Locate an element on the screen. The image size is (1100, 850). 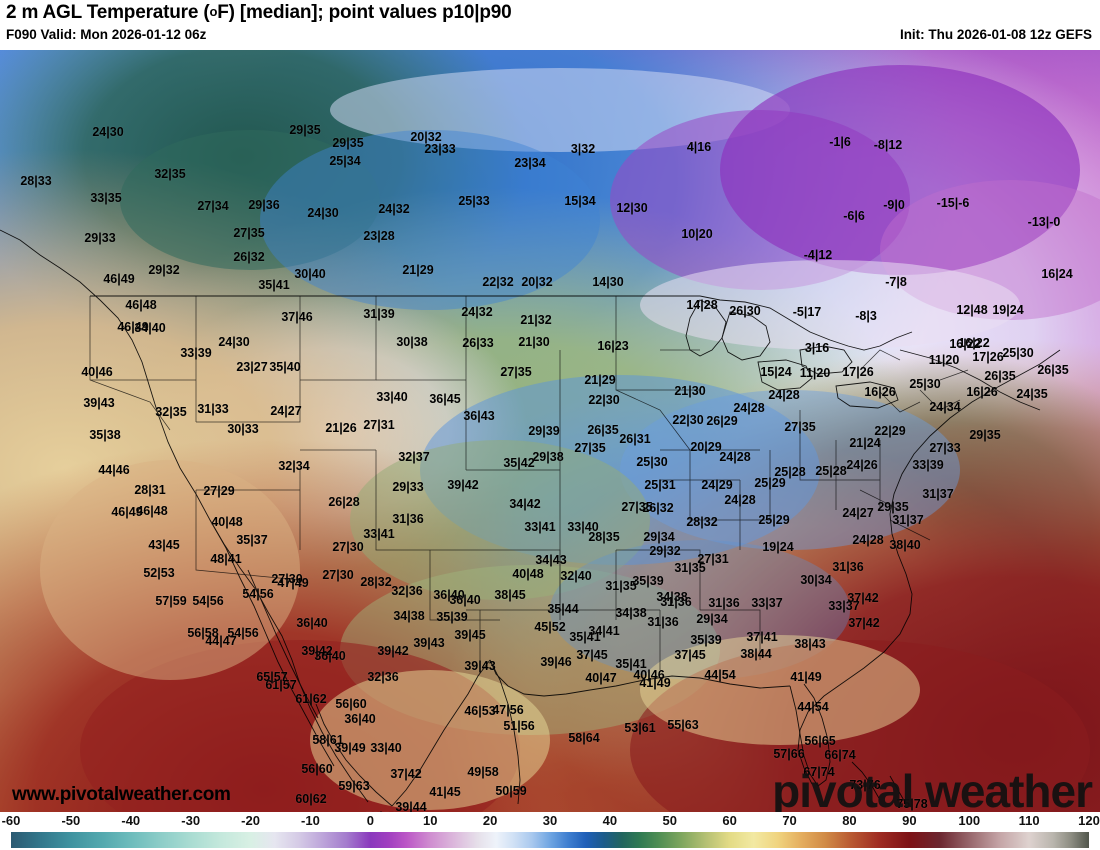
colorbar-tick: -40 is located at coordinates (131, 820).